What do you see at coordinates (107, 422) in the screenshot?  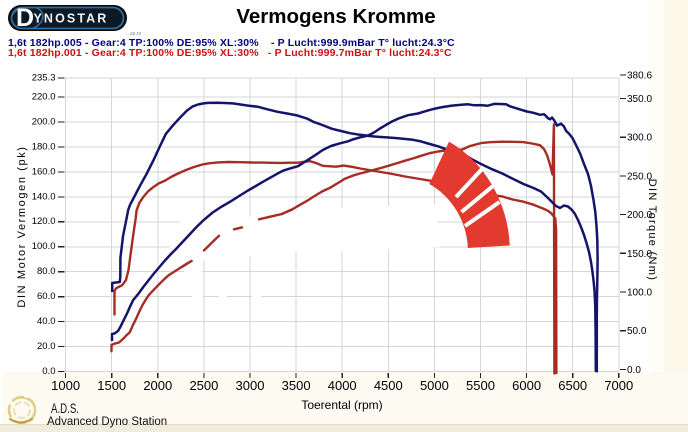 I see `svg-text: Advanced Dyno Station` at bounding box center [107, 422].